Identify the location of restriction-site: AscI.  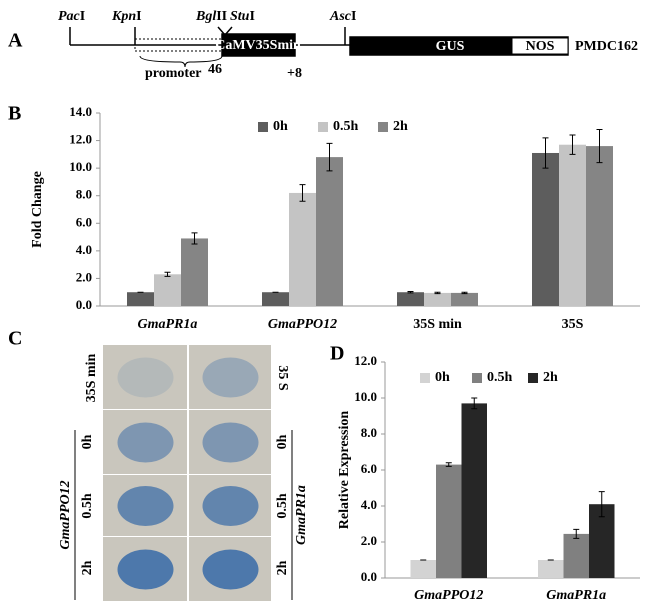
(342, 16).